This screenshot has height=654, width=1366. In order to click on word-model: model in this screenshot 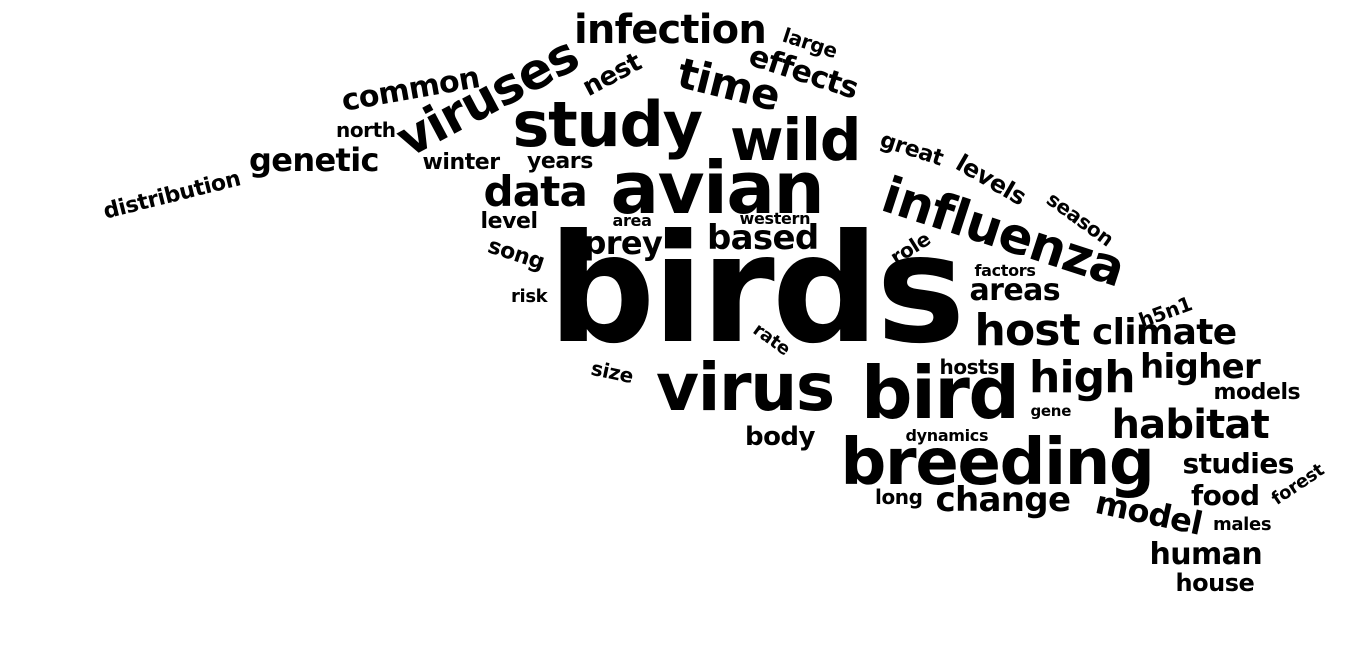, I will do `click(1149, 513)`.